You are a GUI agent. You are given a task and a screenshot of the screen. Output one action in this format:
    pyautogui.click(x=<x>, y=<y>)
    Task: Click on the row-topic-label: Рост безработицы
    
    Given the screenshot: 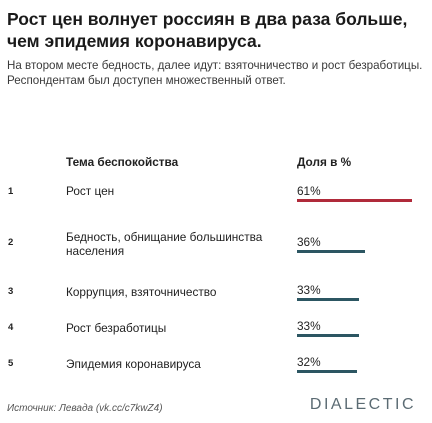 What is the action you would take?
    pyautogui.click(x=116, y=328)
    